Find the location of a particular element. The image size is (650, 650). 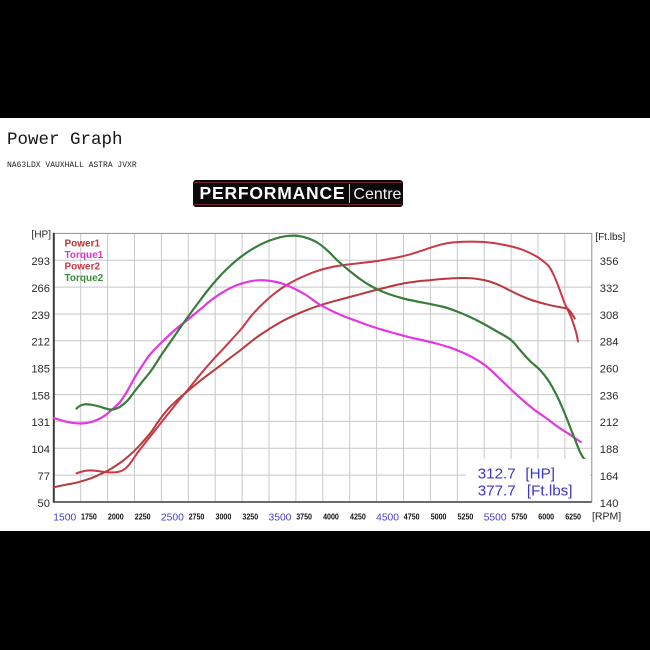

svg-text: 140 is located at coordinates (609, 504).